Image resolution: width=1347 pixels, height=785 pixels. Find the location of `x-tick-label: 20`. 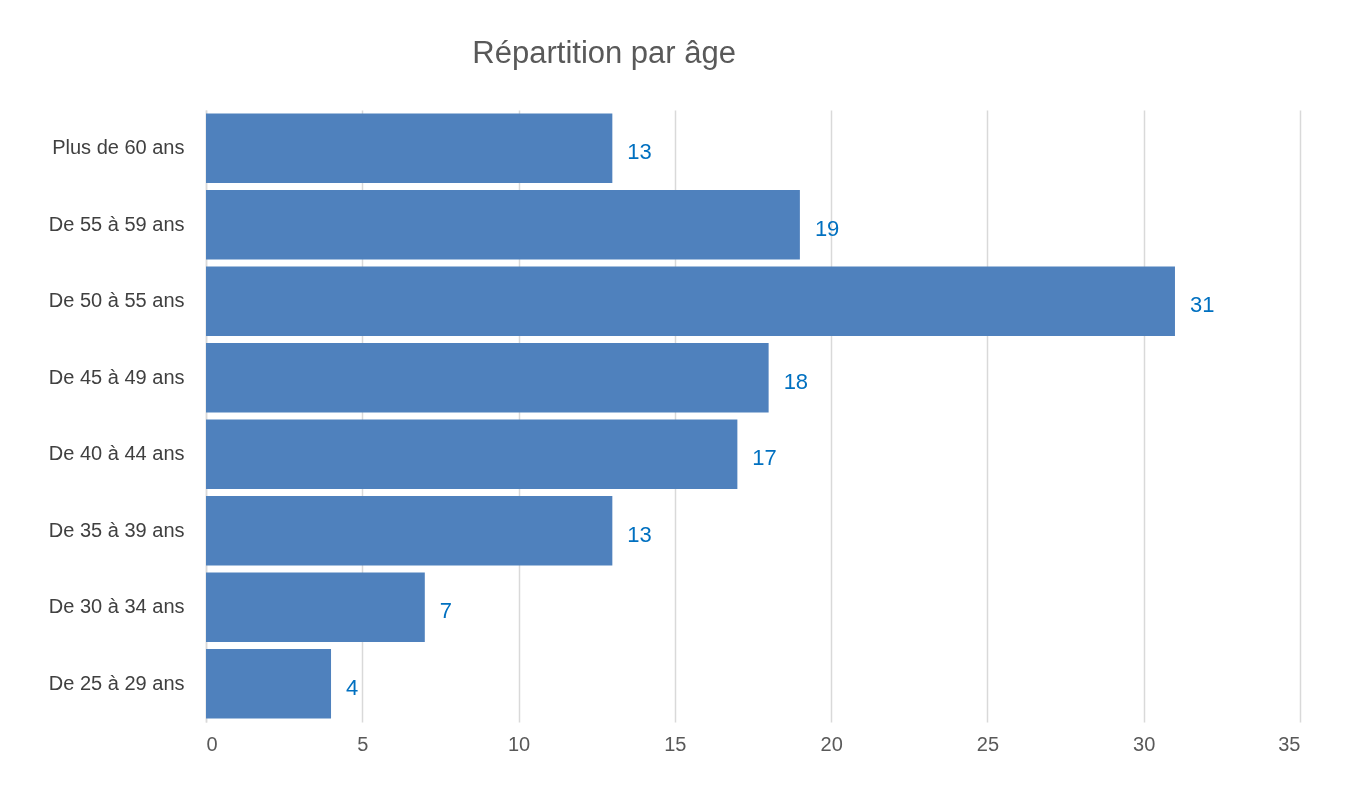

x-tick-label: 20 is located at coordinates (831, 743).